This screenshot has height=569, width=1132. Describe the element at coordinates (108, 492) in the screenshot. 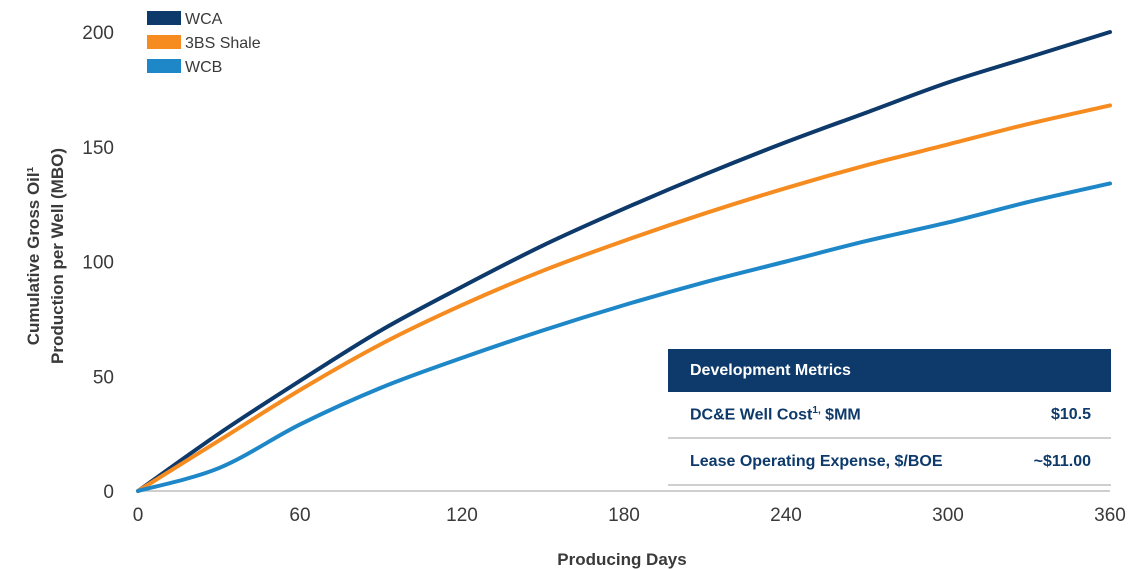

I see `y-tick-label: 0` at that location.